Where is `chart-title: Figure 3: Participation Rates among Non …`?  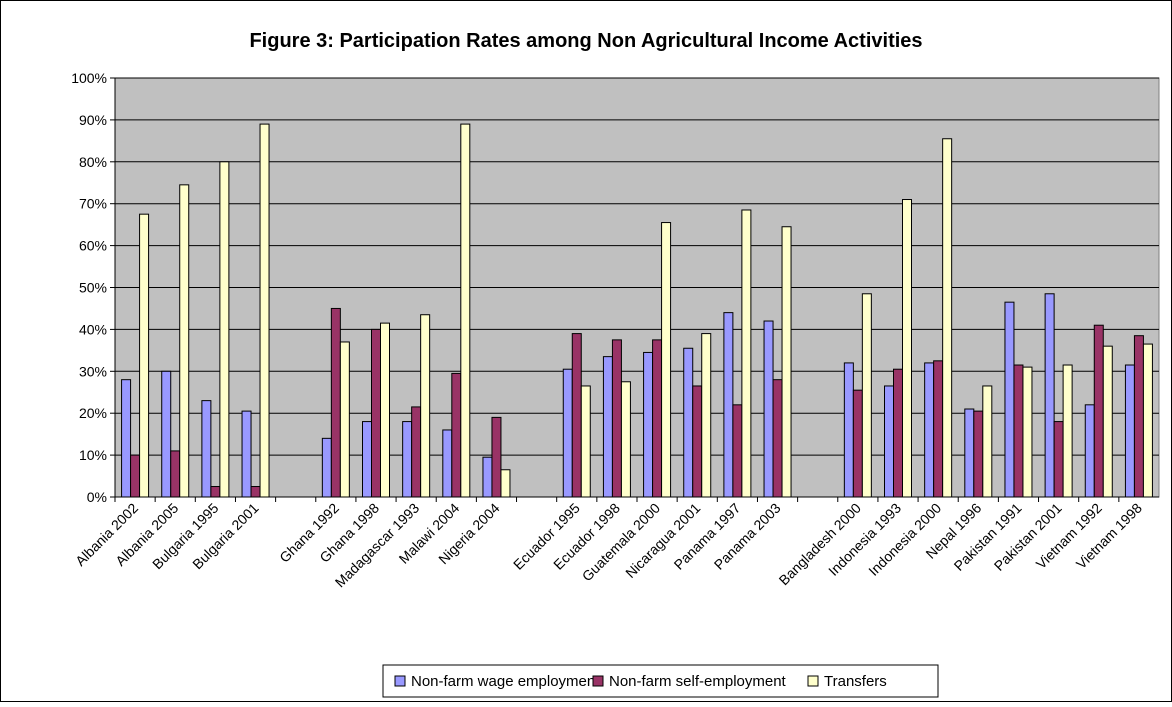
chart-title: Figure 3: Participation Rates among Non … is located at coordinates (585, 41).